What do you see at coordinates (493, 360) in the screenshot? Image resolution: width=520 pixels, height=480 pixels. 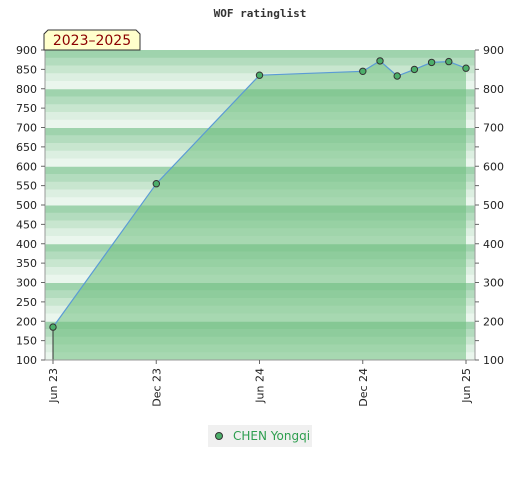 I see `y-tick-label-right: 100` at bounding box center [493, 360].